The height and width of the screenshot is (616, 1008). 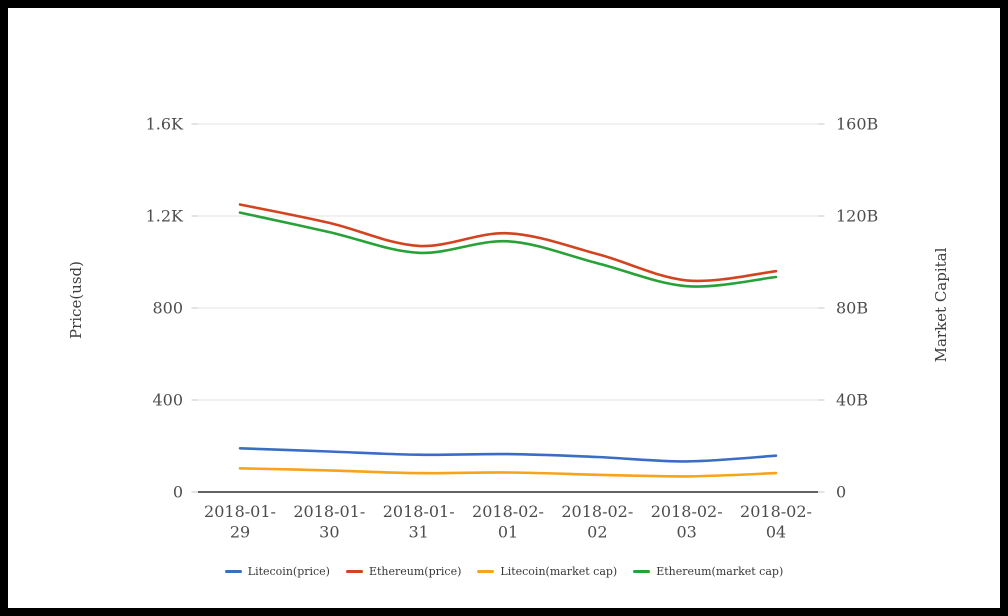 What do you see at coordinates (288, 571) in the screenshot?
I see `legend-item-label: Litecoin(price)` at bounding box center [288, 571].